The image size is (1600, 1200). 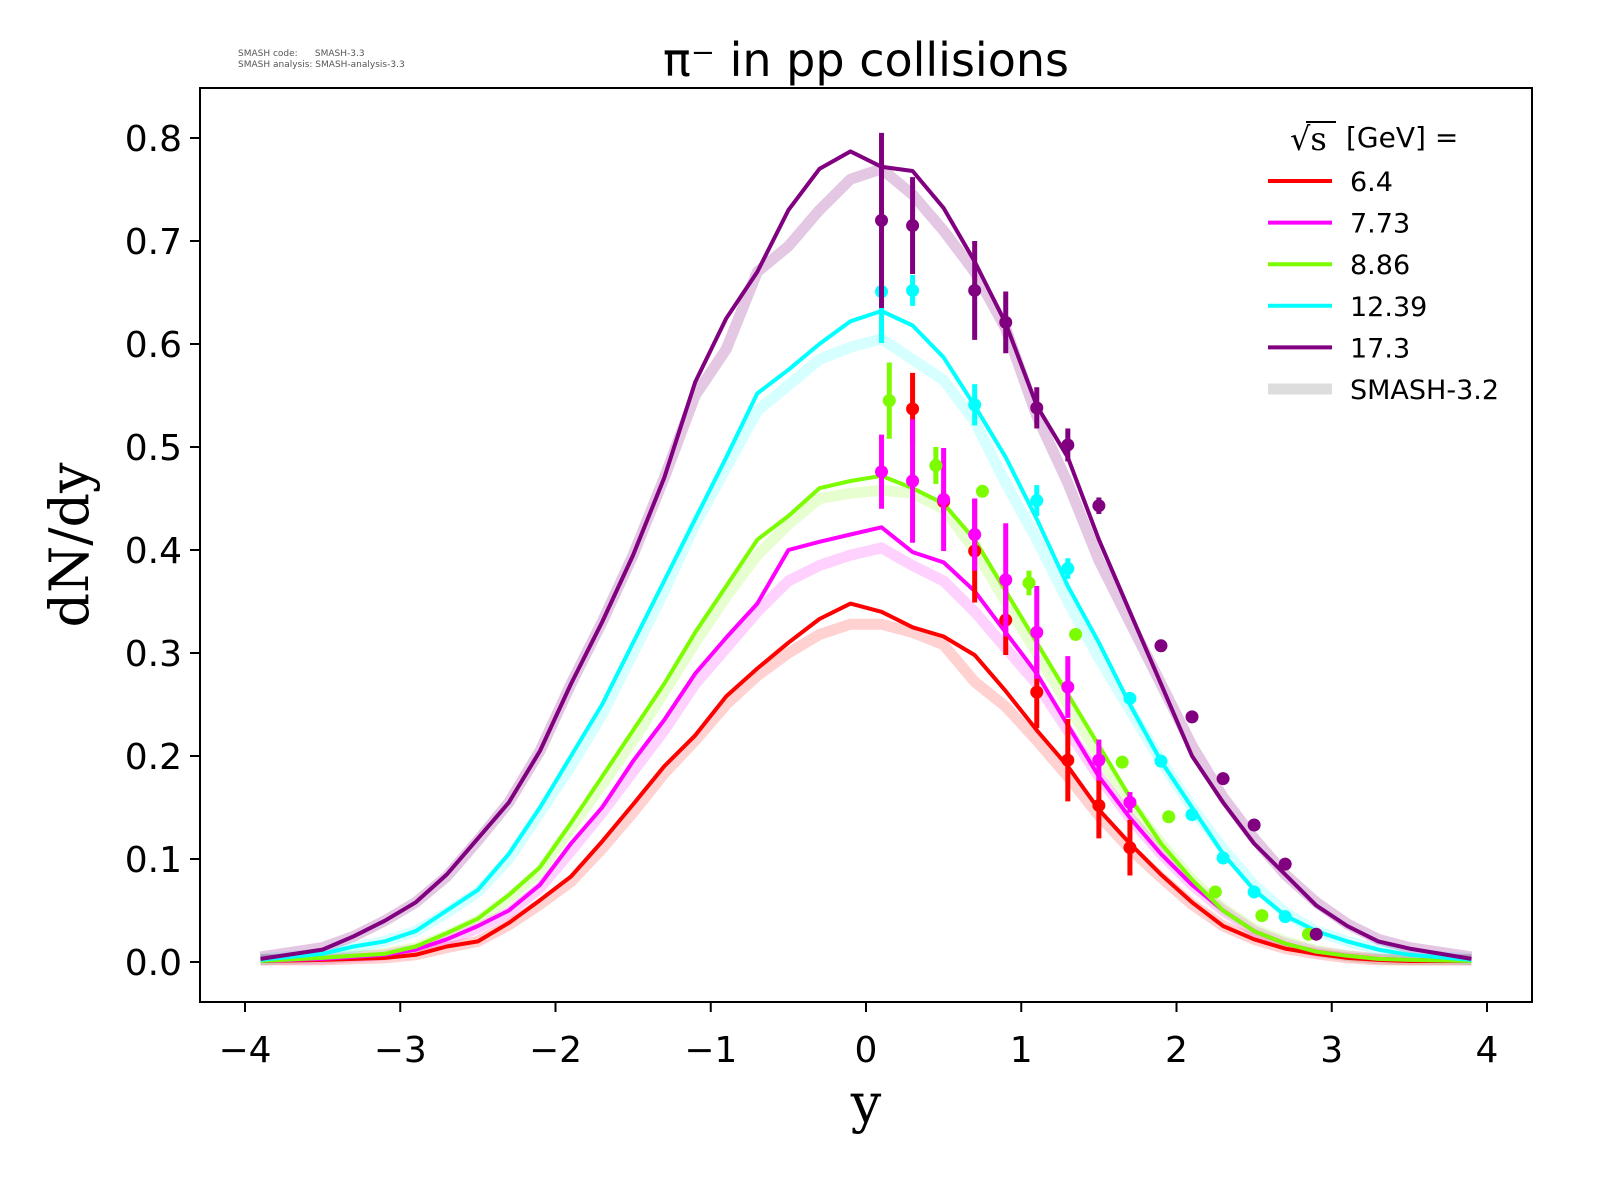 What do you see at coordinates (153, 757) in the screenshot?
I see `y-tick-label: 0.2` at bounding box center [153, 757].